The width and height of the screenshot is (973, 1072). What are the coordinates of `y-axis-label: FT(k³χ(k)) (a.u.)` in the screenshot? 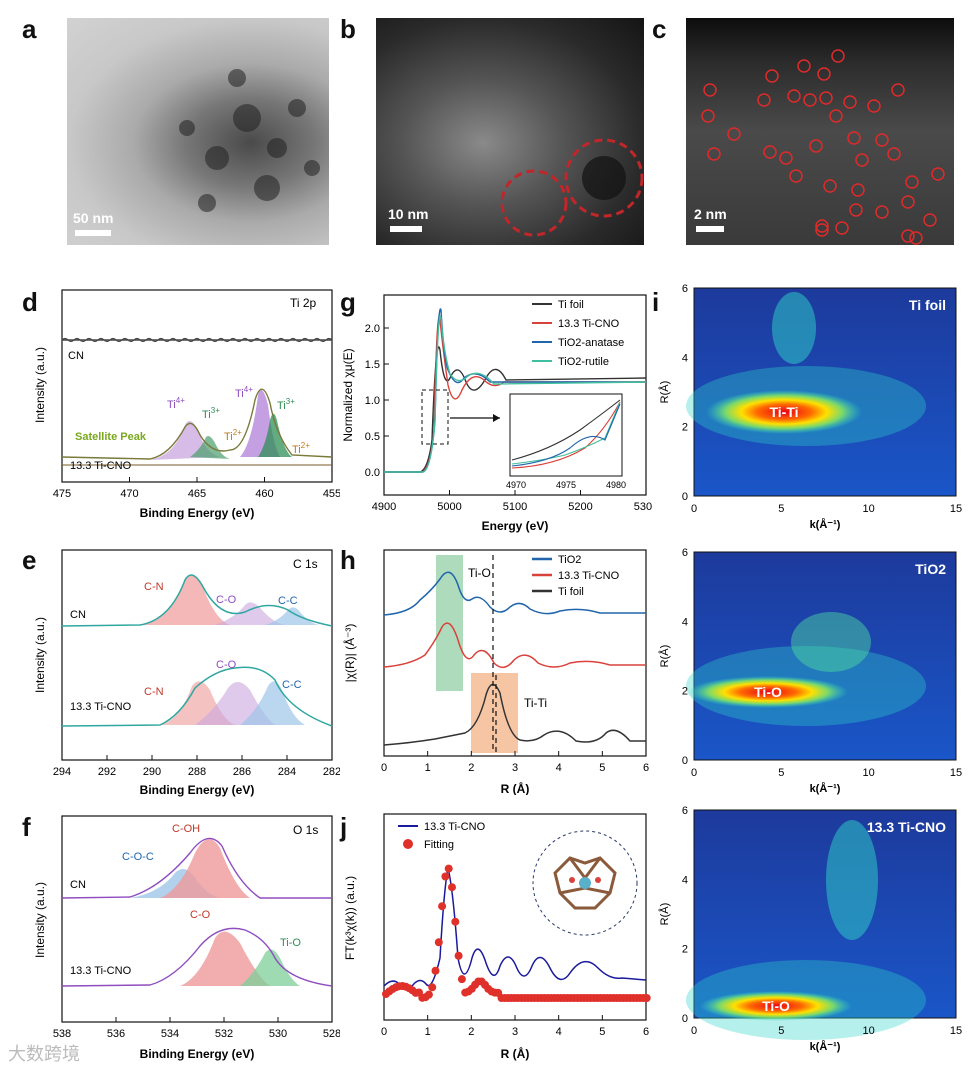 It's located at (350, 918).